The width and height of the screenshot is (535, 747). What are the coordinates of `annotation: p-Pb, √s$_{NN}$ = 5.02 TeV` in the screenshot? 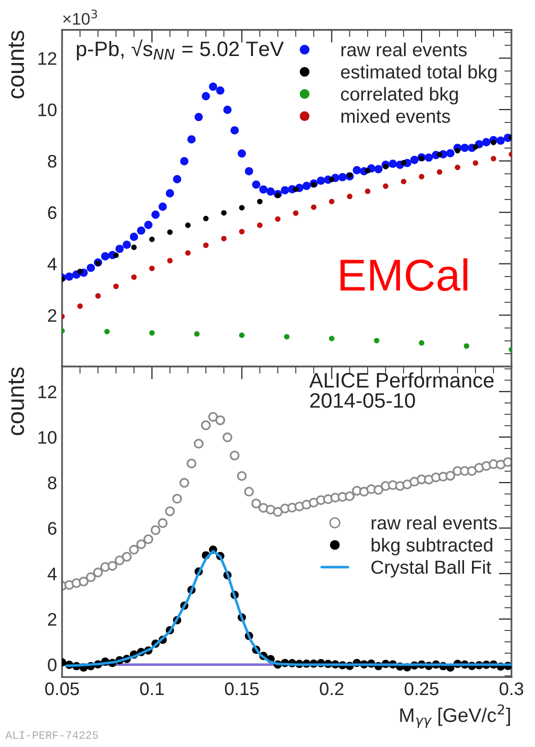 It's located at (180, 50).